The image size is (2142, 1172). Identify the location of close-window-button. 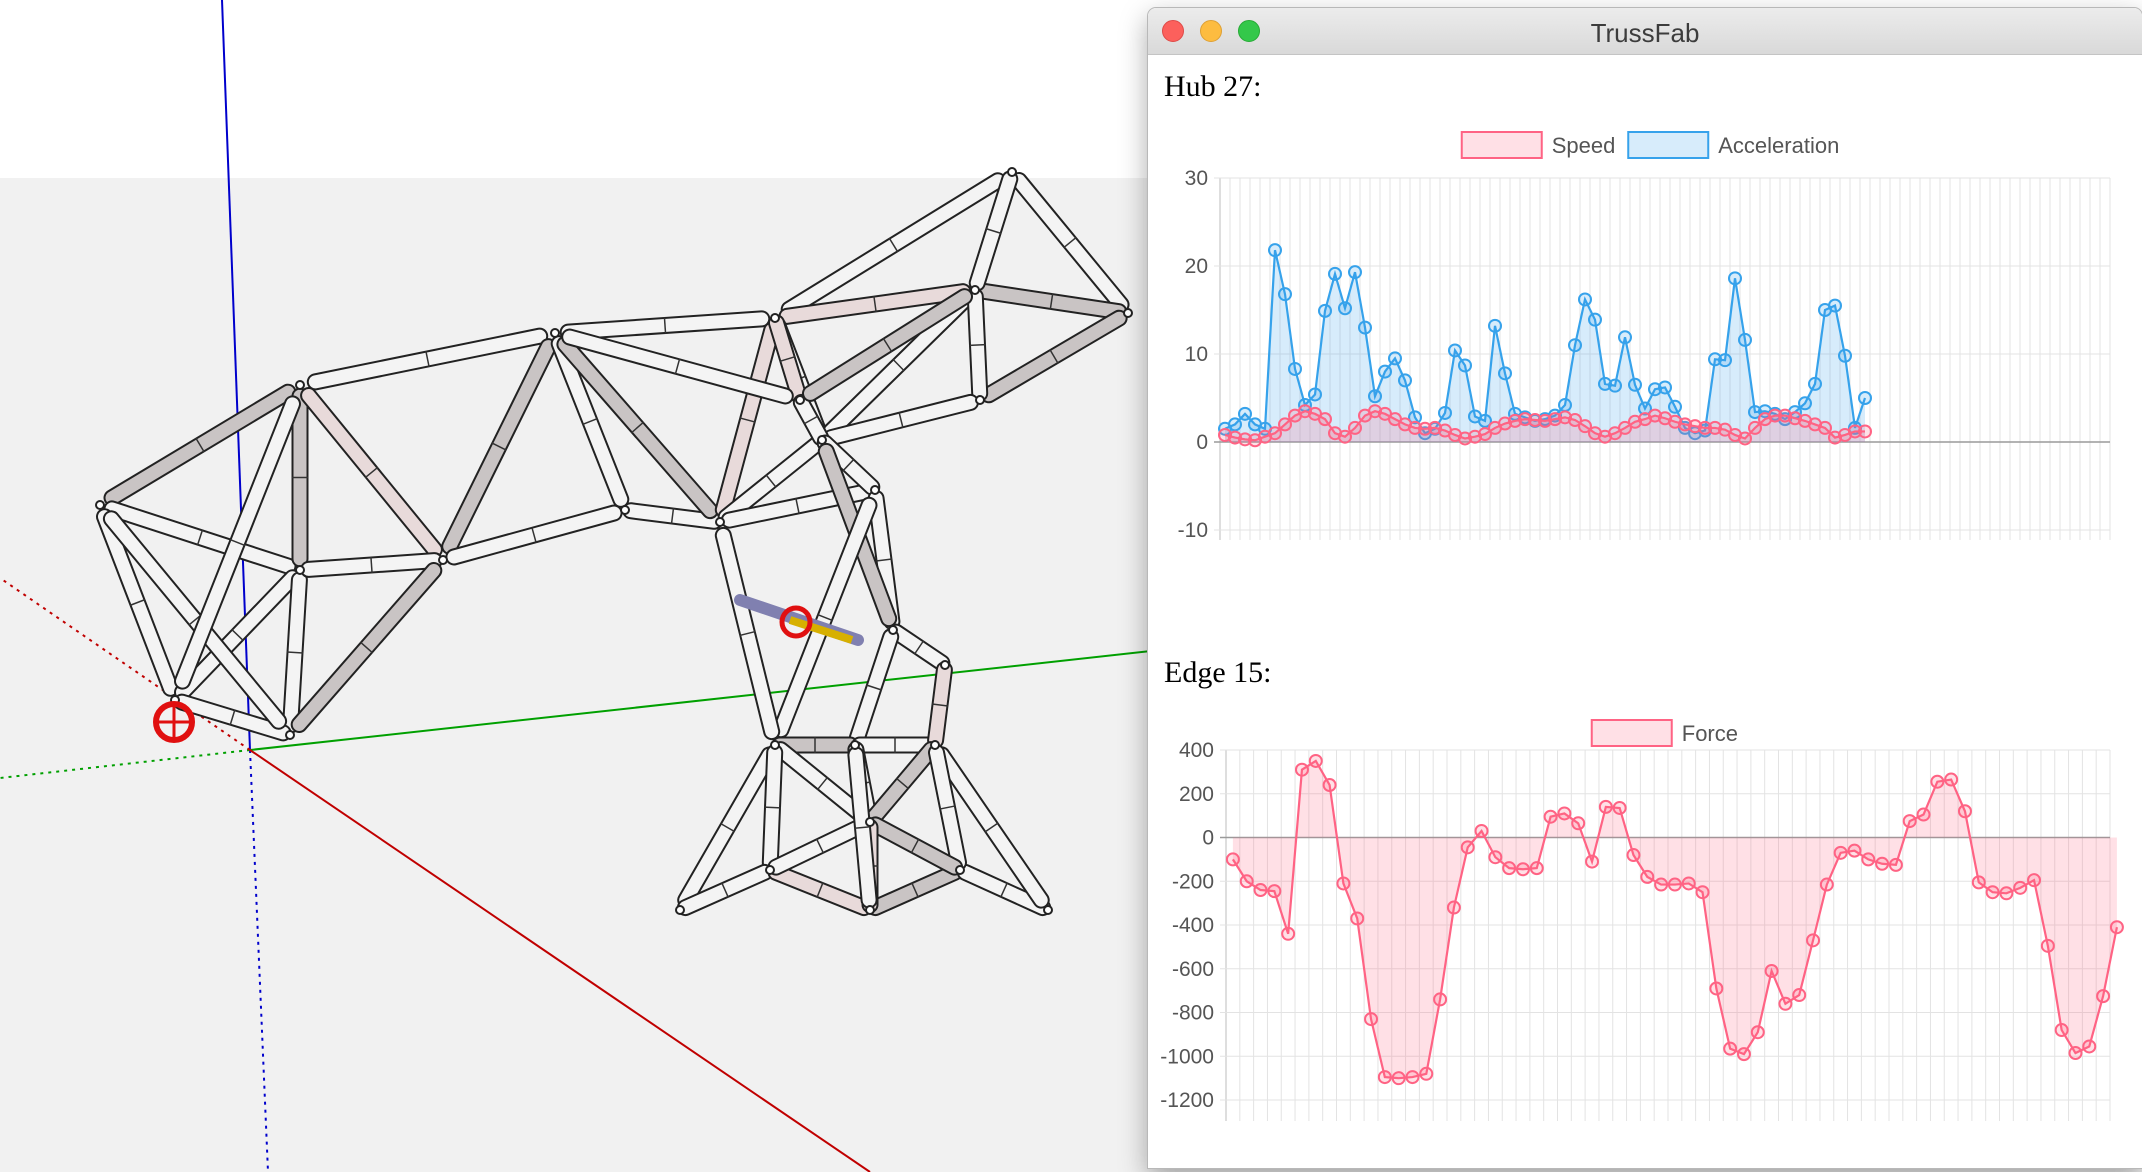
(1173, 31).